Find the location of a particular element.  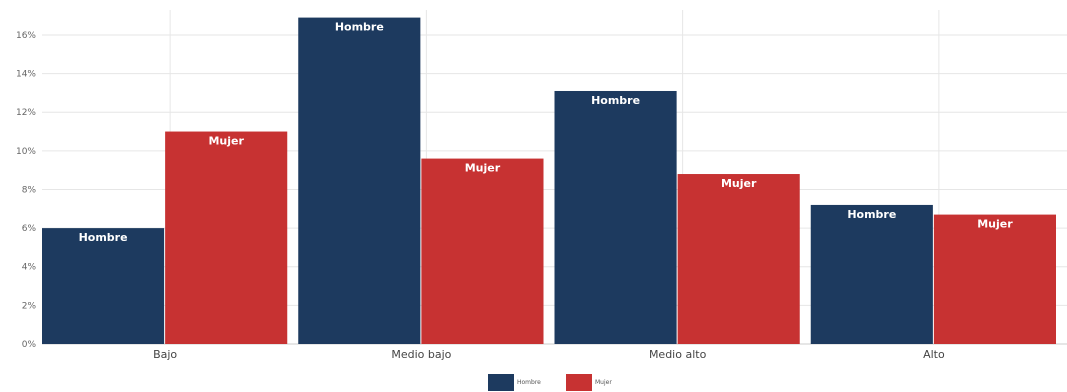

y-tick-label: 16% is located at coordinates (26, 36).